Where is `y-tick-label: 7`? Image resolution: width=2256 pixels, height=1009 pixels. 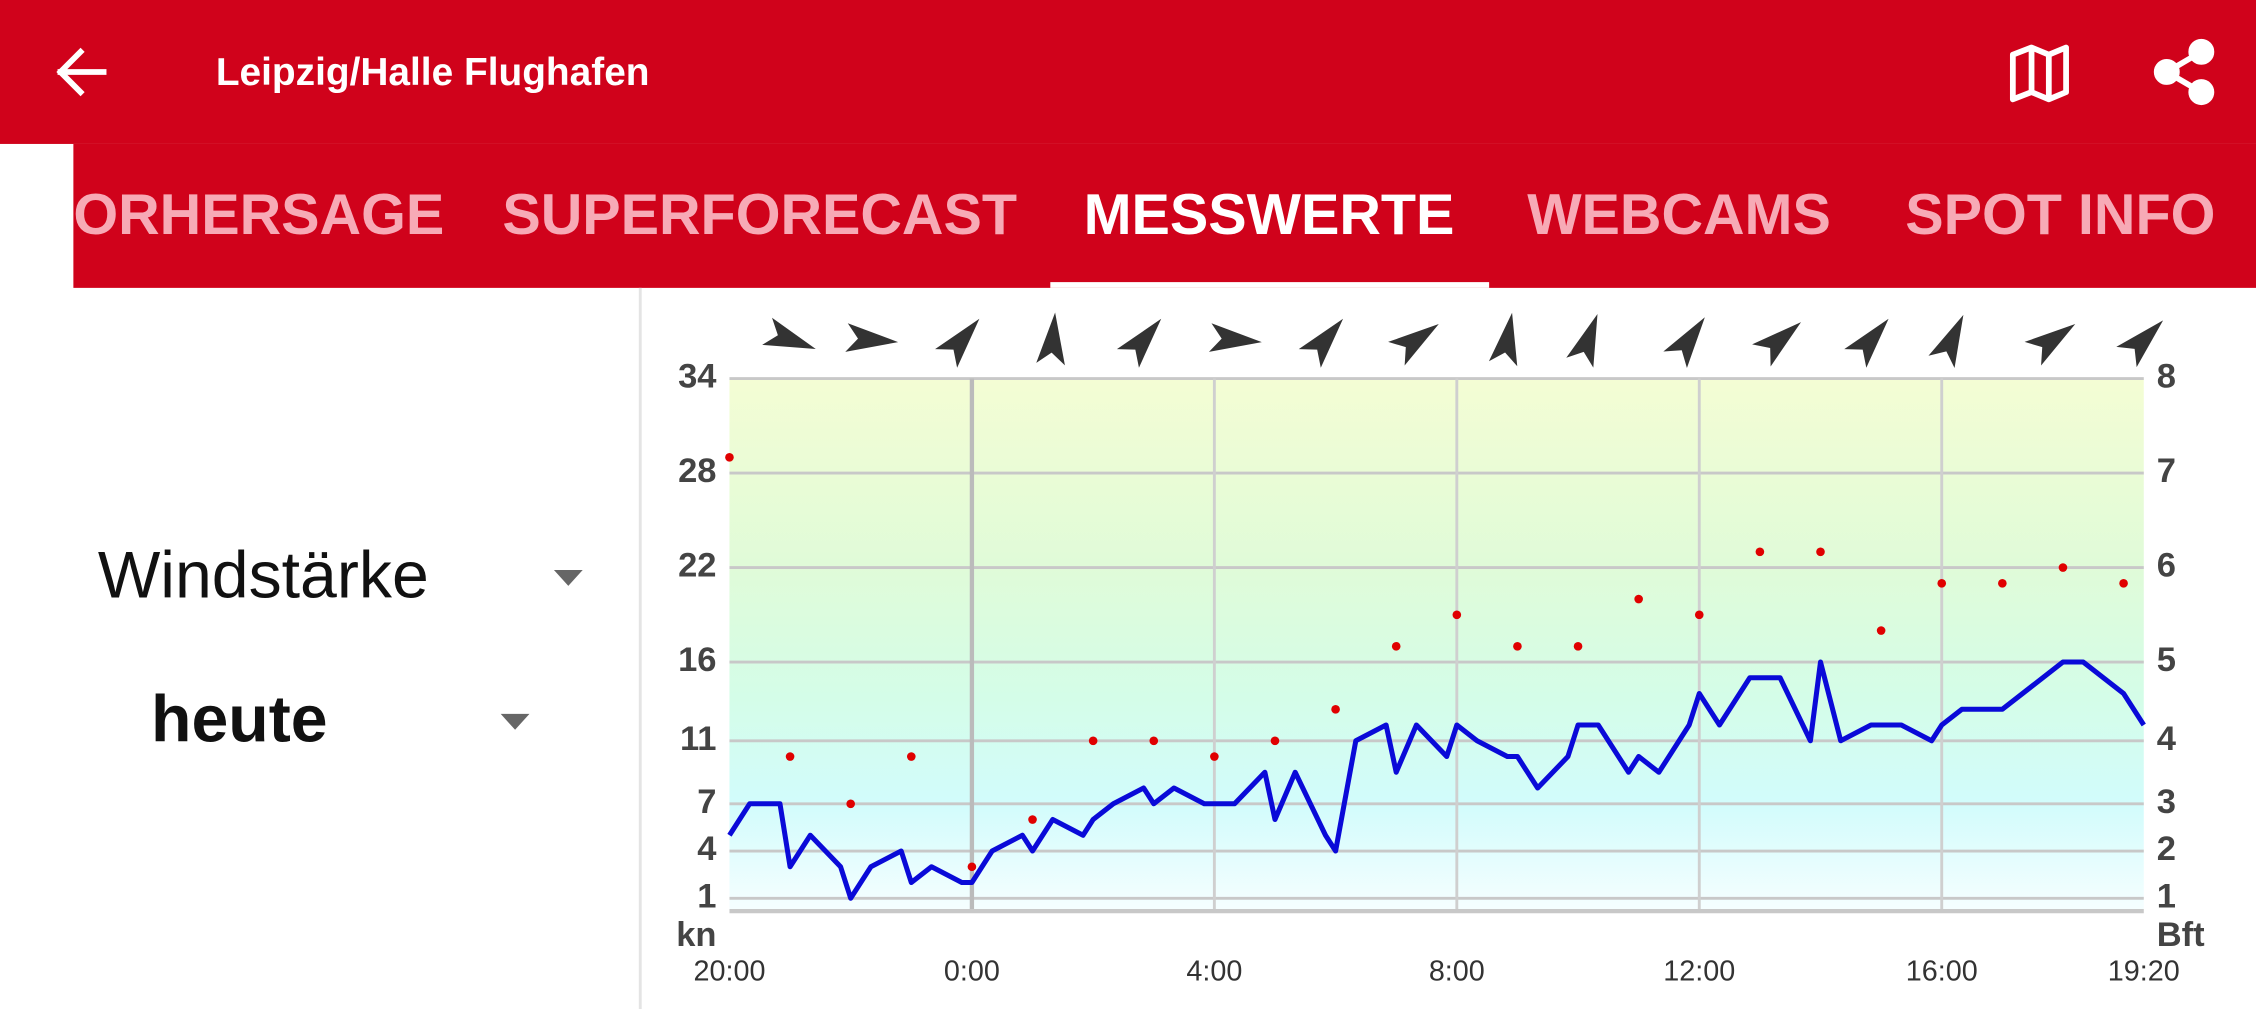
y-tick-label: 7 is located at coordinates (706, 802).